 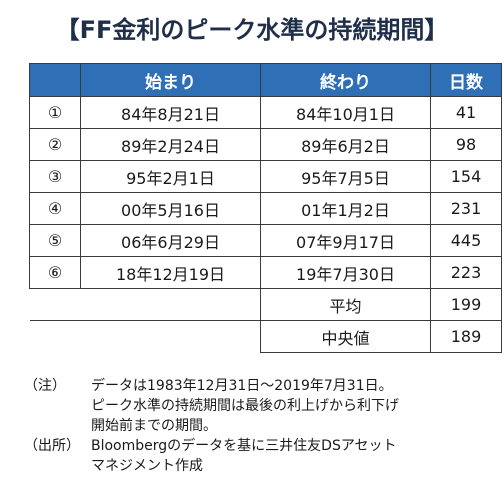 I want to click on row-number: ②, so click(x=55, y=144).